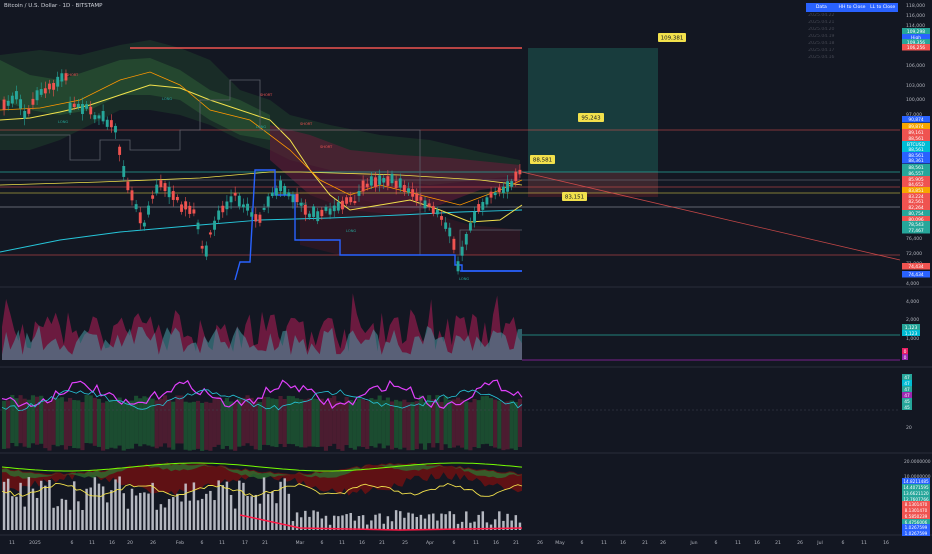  What do you see at coordinates (591, 117) in the screenshot?
I see `callout-mid: 95,243` at bounding box center [591, 117].